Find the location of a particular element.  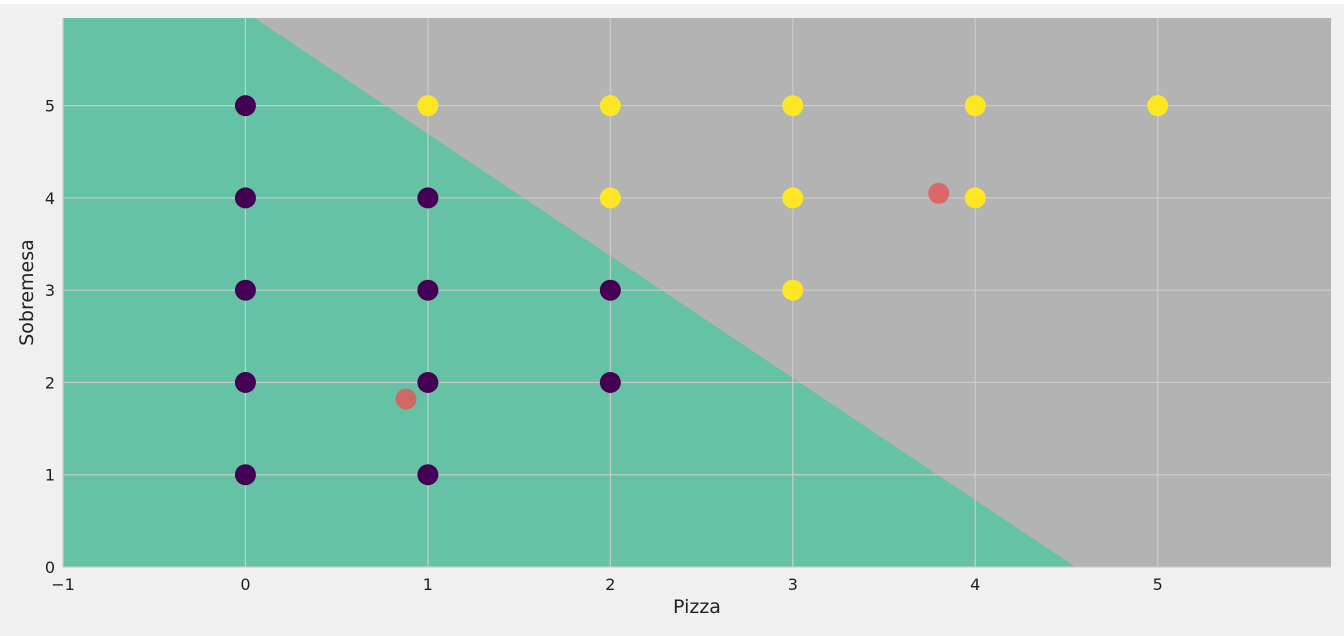

figure-top-strip is located at coordinates (672, 2).